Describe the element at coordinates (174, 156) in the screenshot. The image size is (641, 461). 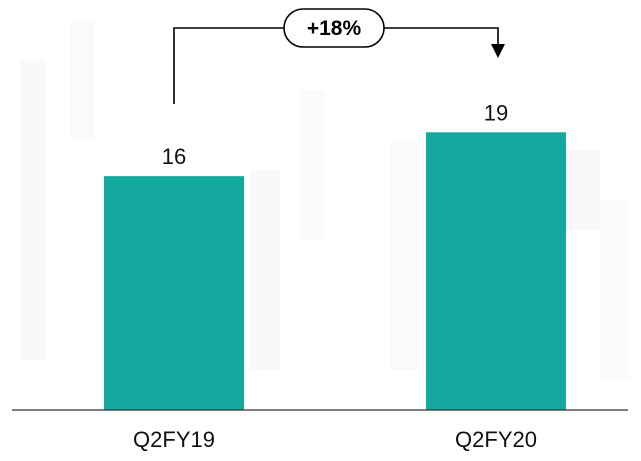
I see `data-label: 16` at that location.